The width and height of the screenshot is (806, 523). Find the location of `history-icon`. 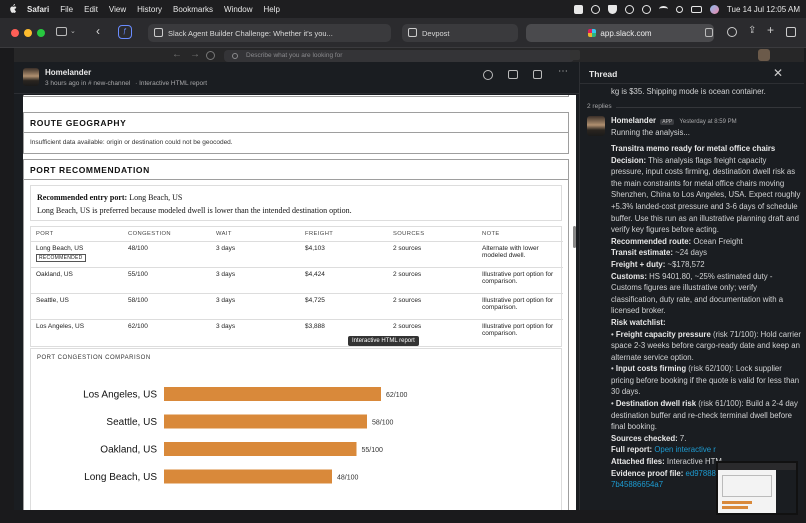

history-icon is located at coordinates (210, 55).